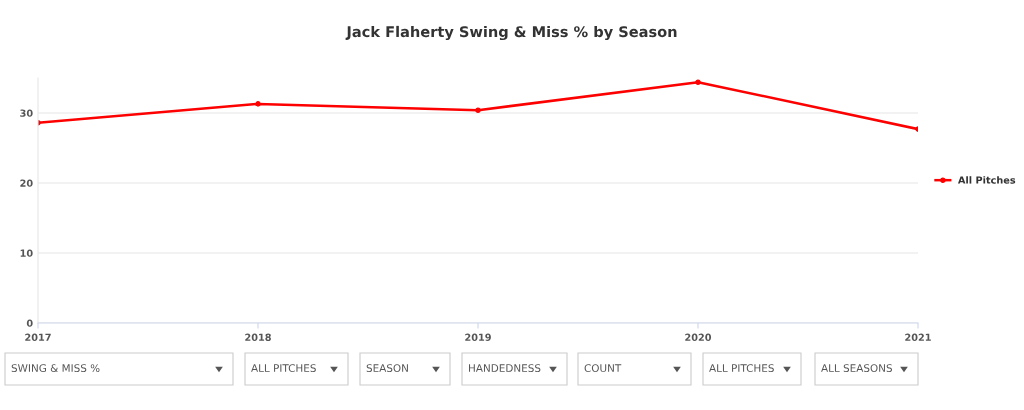  Describe the element at coordinates (26, 253) in the screenshot. I see `y-tick-label: 10` at that location.